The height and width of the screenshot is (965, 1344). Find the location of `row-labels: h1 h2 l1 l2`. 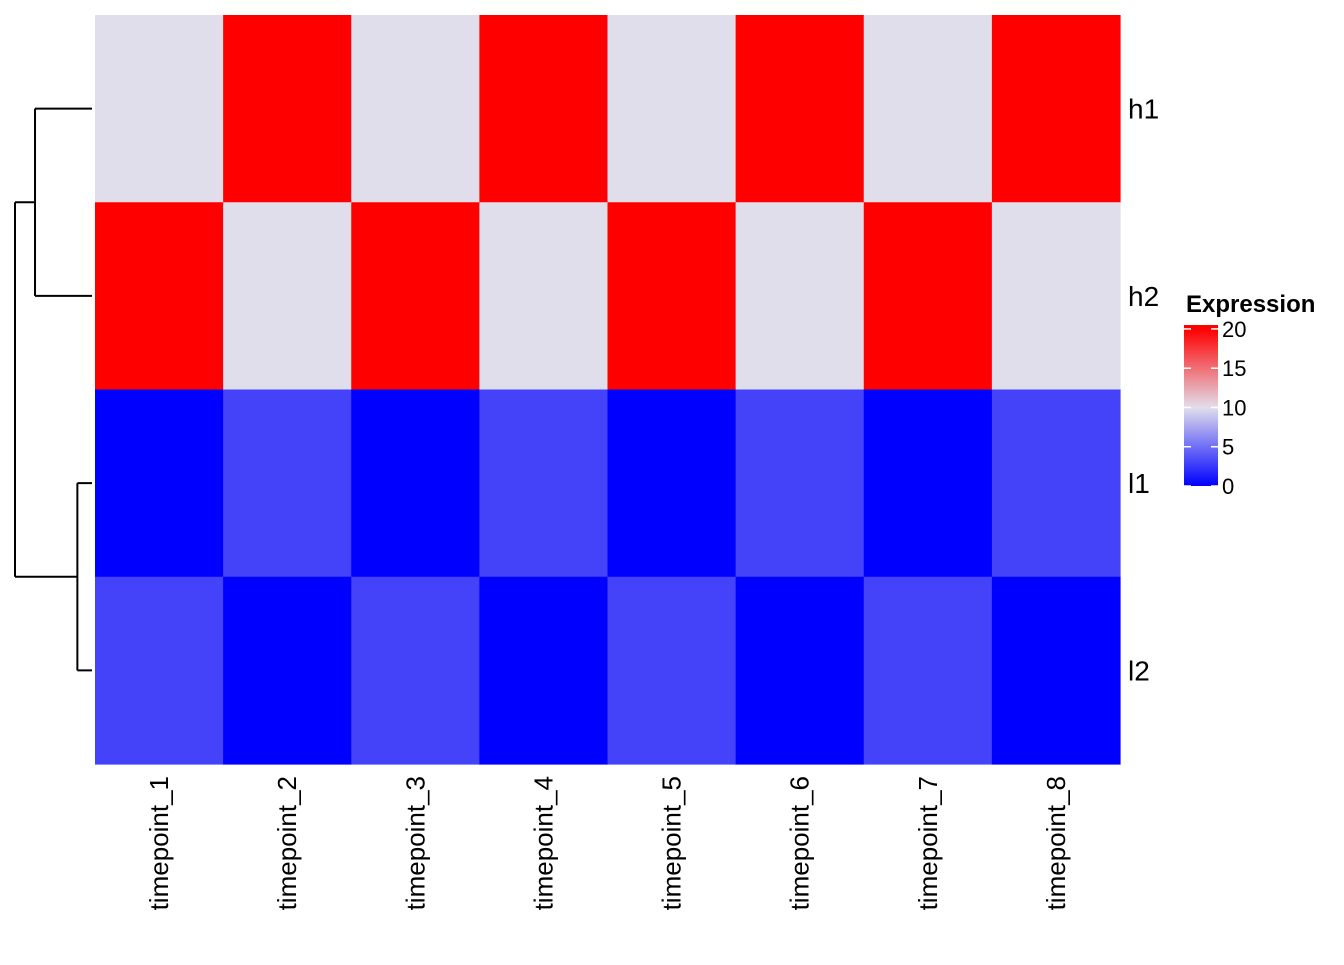

row-labels: h1 h2 l1 l2 is located at coordinates (1143, 390).